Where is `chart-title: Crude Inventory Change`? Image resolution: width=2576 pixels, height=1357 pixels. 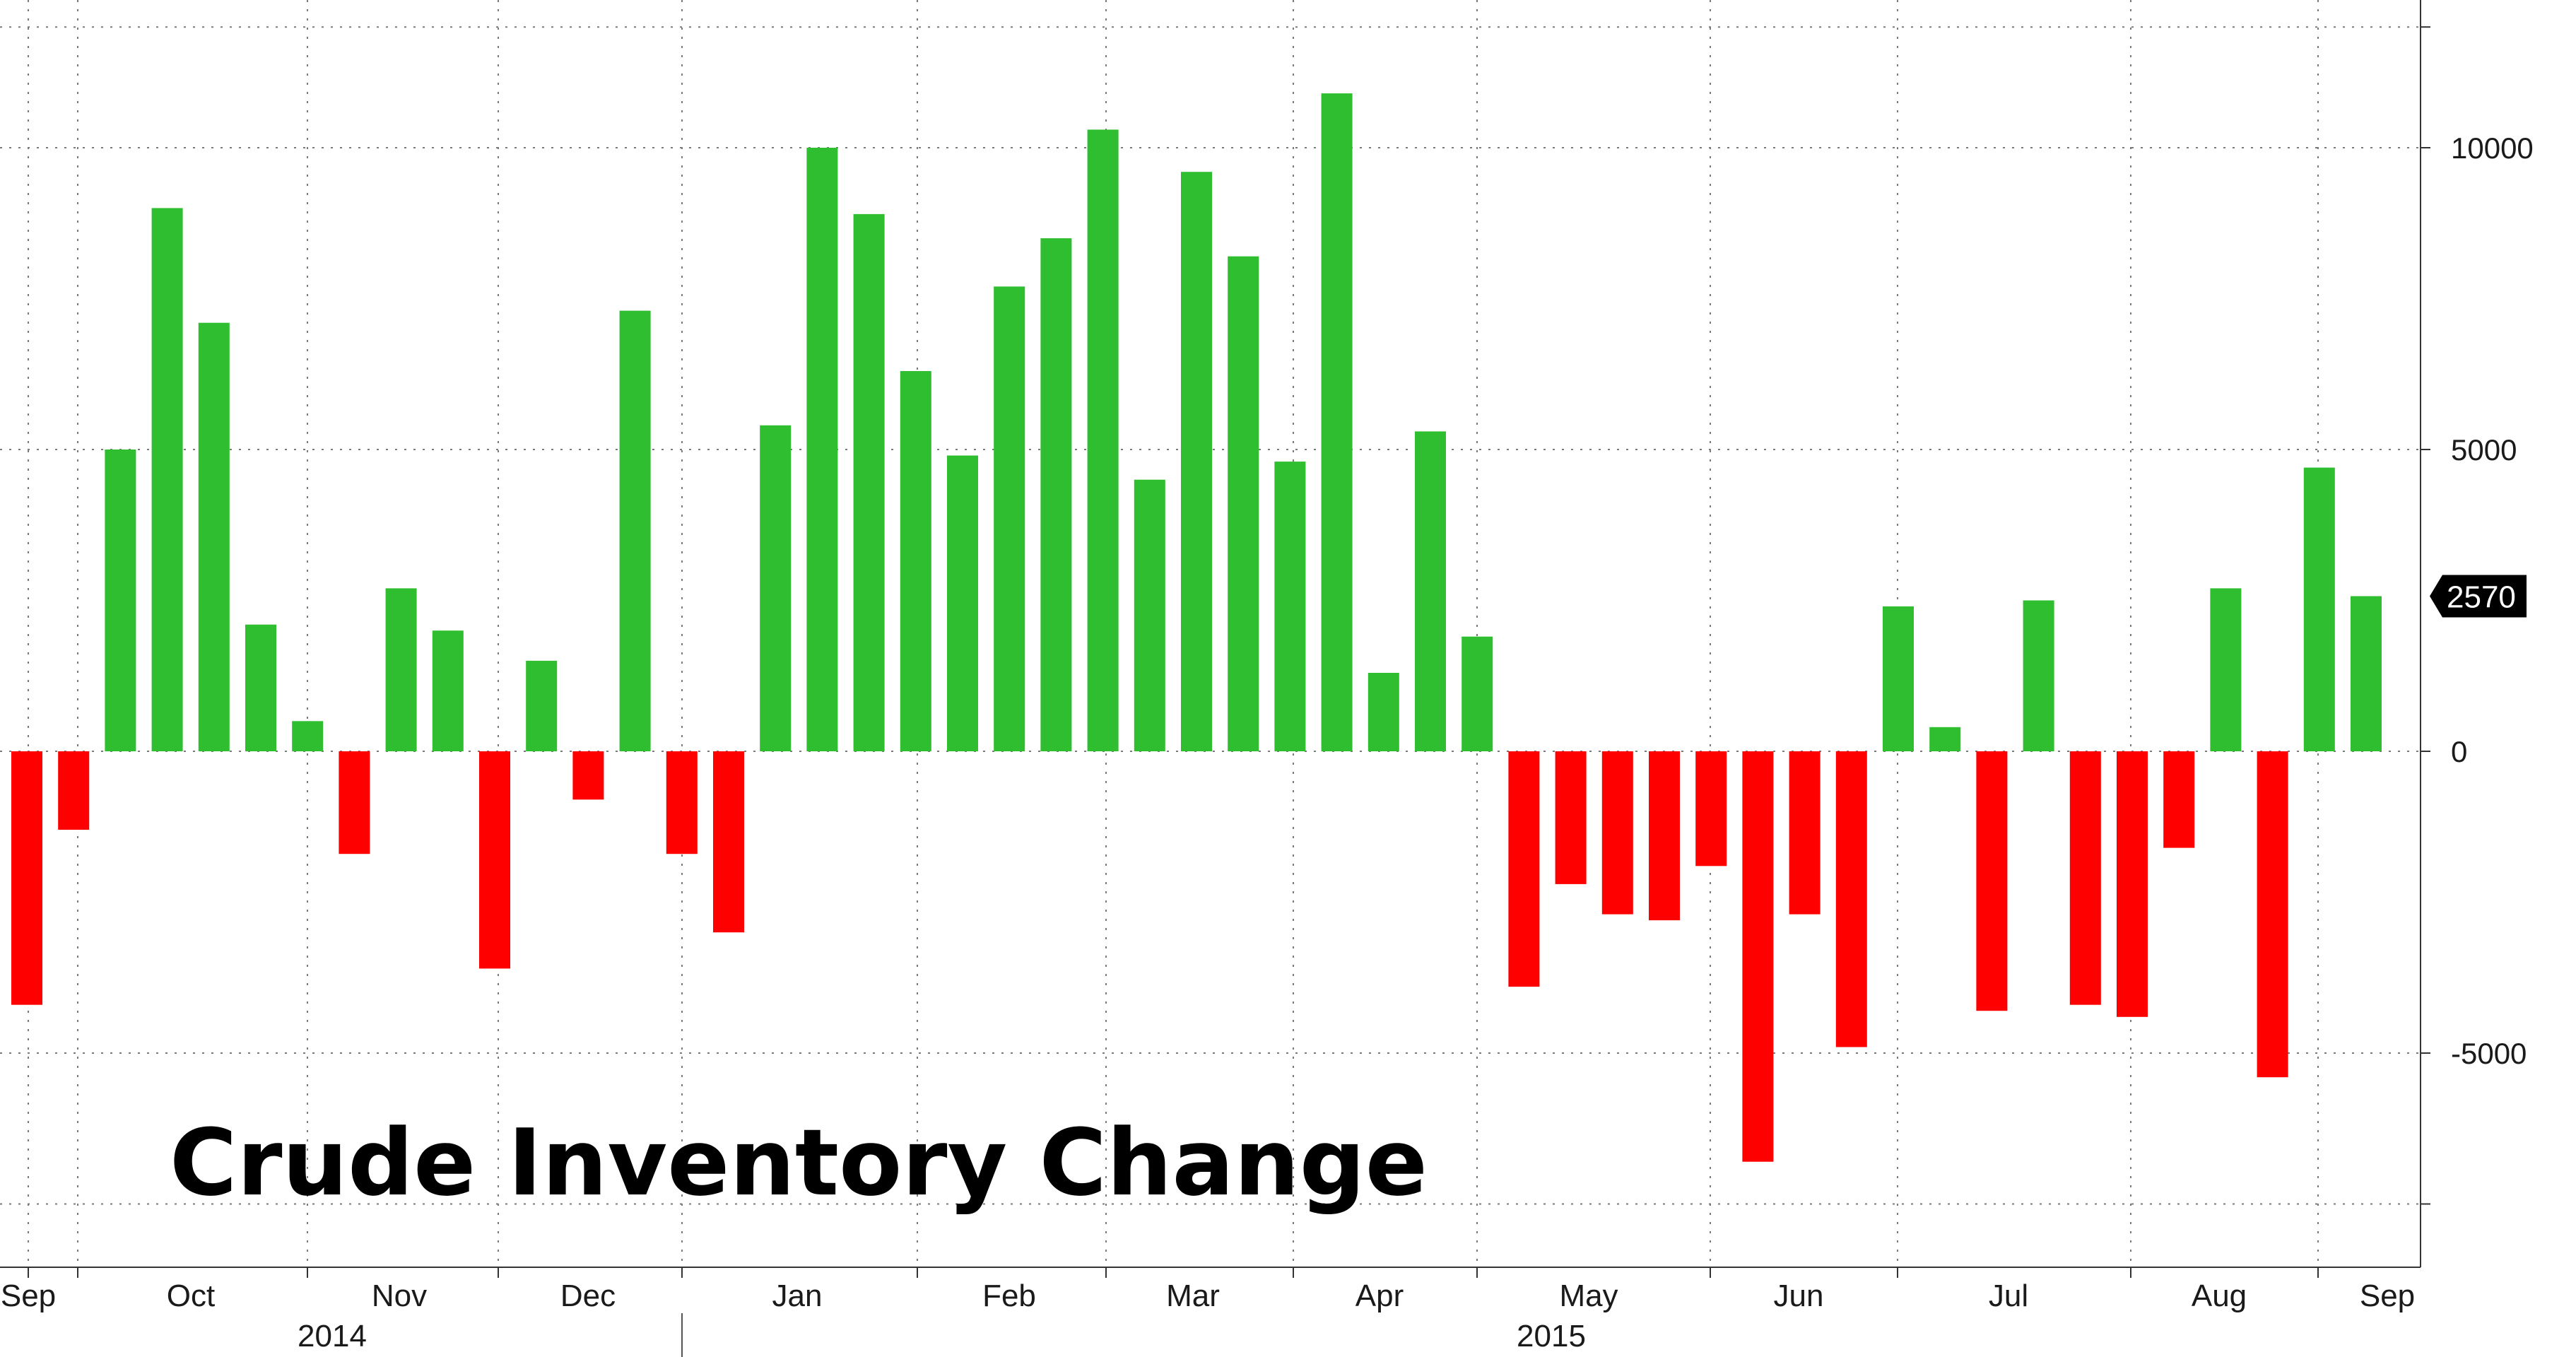
chart-title: Crude Inventory Change is located at coordinates (799, 1162).